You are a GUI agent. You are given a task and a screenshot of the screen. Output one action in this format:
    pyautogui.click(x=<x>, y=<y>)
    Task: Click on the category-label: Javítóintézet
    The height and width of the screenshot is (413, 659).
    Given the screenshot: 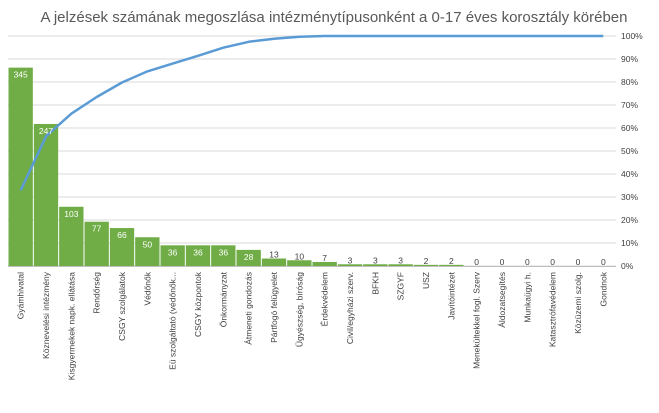 What is the action you would take?
    pyautogui.click(x=451, y=295)
    